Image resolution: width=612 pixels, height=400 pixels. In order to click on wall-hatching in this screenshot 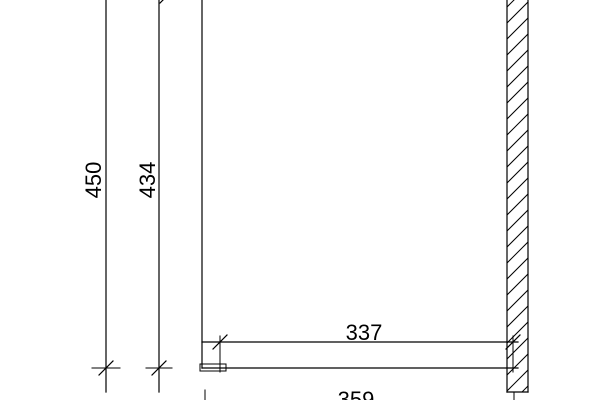, I will do `click(517, 196)`.